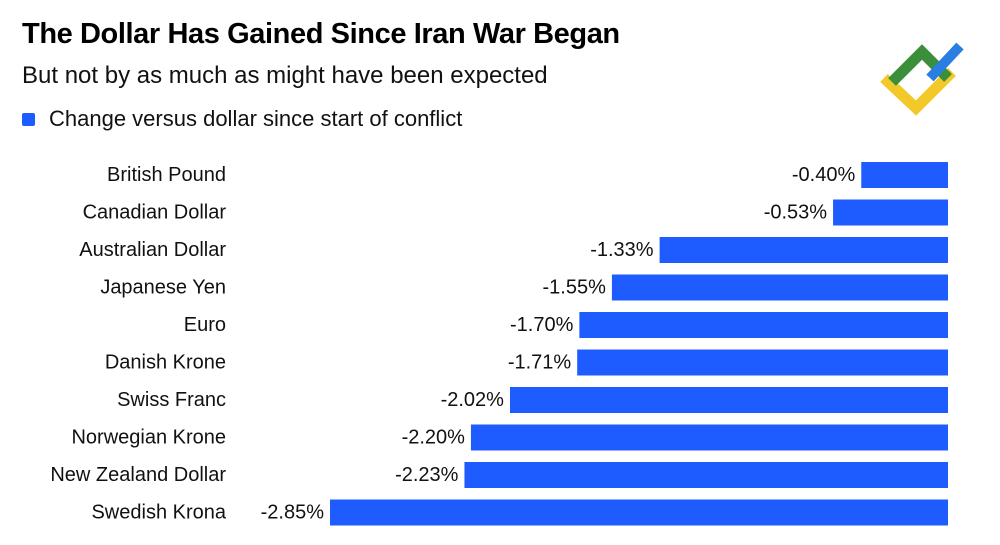 Image resolution: width=1000 pixels, height=545 pixels. What do you see at coordinates (165, 363) in the screenshot?
I see `category-label: Danish Krone` at bounding box center [165, 363].